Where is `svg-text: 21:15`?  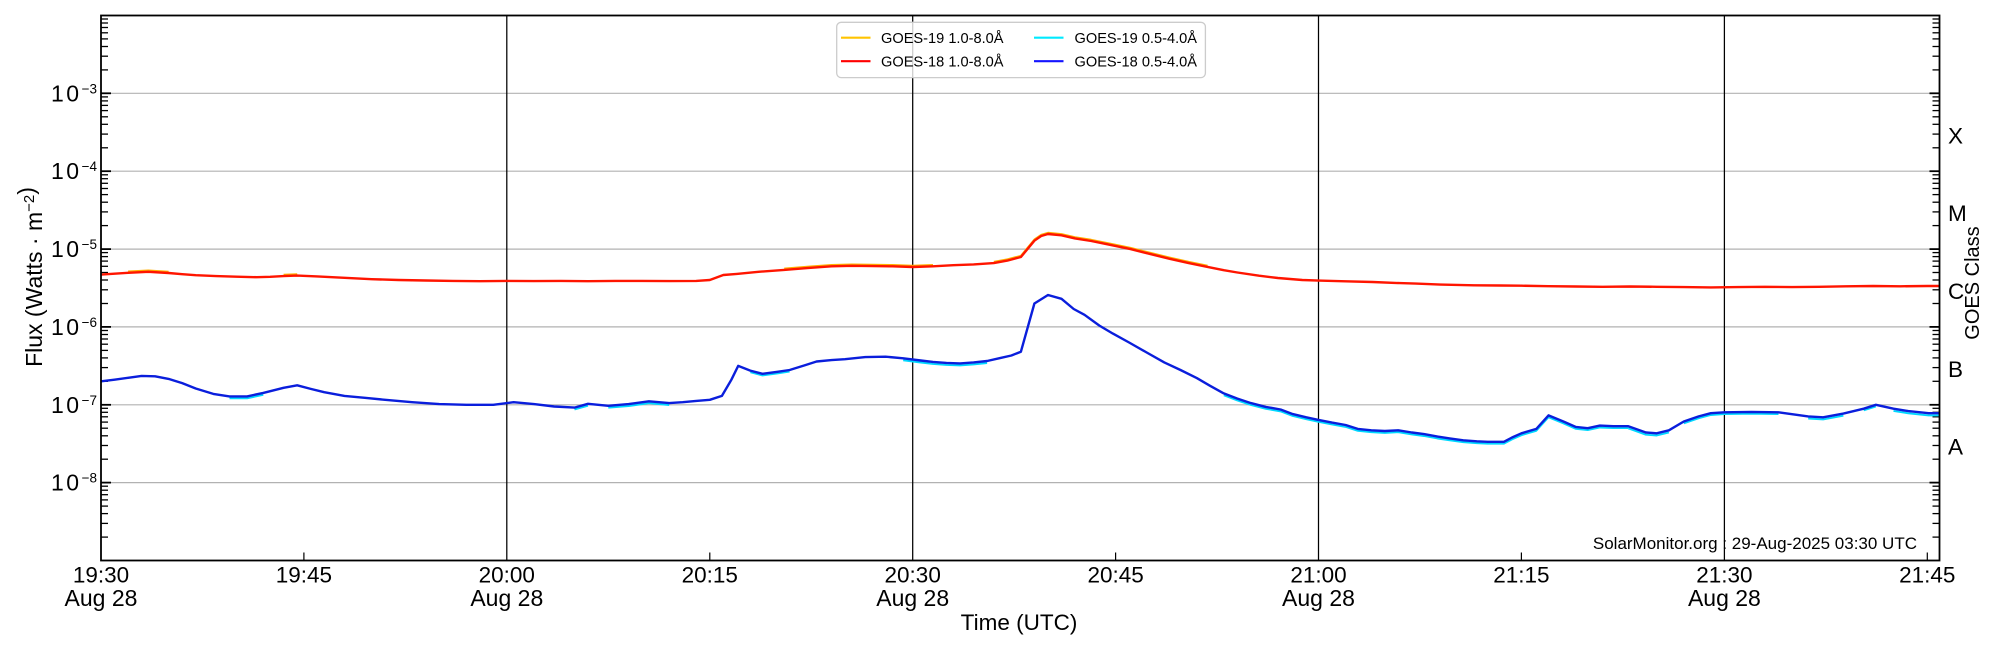
svg-text: 21:15 is located at coordinates (1521, 575).